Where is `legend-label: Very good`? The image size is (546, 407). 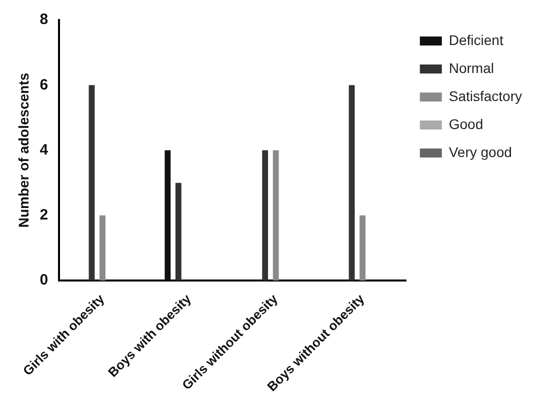
legend-label: Very good is located at coordinates (480, 152).